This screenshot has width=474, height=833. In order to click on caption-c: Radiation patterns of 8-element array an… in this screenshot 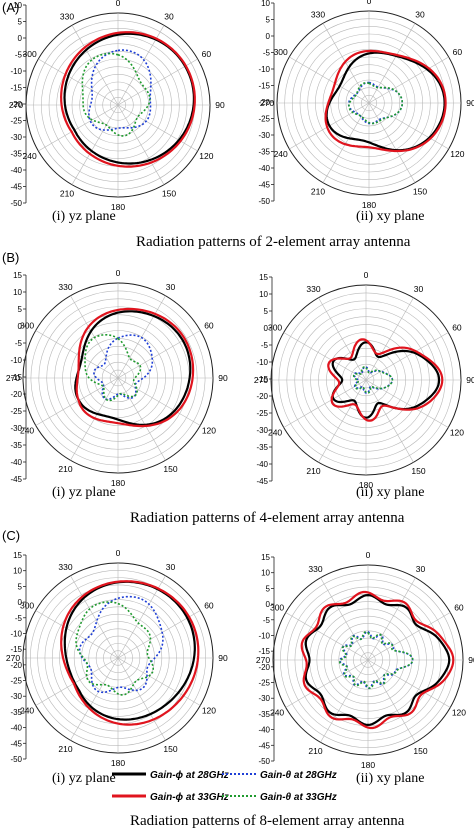, I will do `click(267, 821)`.